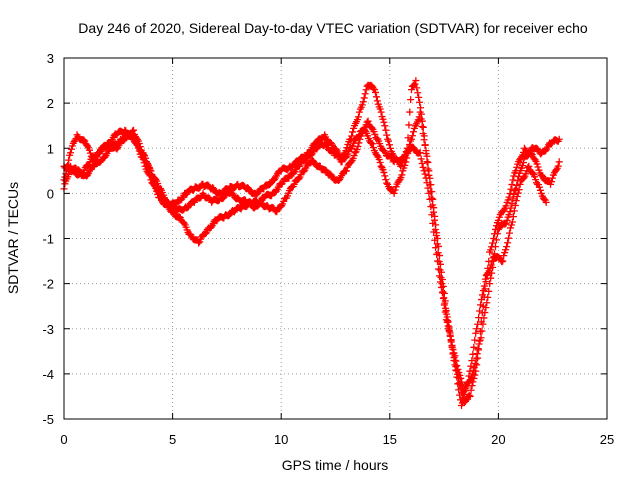 The height and width of the screenshot is (480, 640). What do you see at coordinates (335, 465) in the screenshot?
I see `x-axis-label: GPS time / hours` at bounding box center [335, 465].